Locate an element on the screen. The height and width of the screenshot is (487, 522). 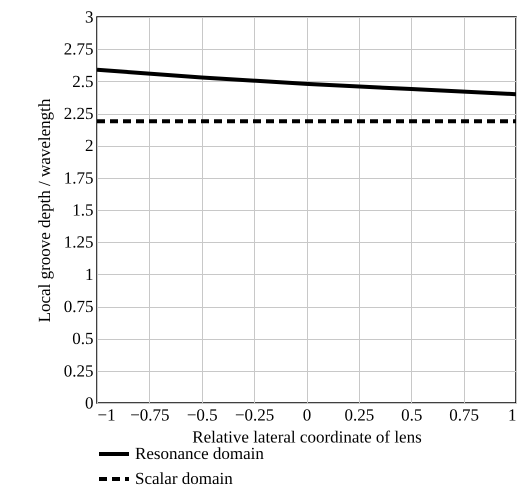
y-tick-label: 2.25 is located at coordinates (79, 113).